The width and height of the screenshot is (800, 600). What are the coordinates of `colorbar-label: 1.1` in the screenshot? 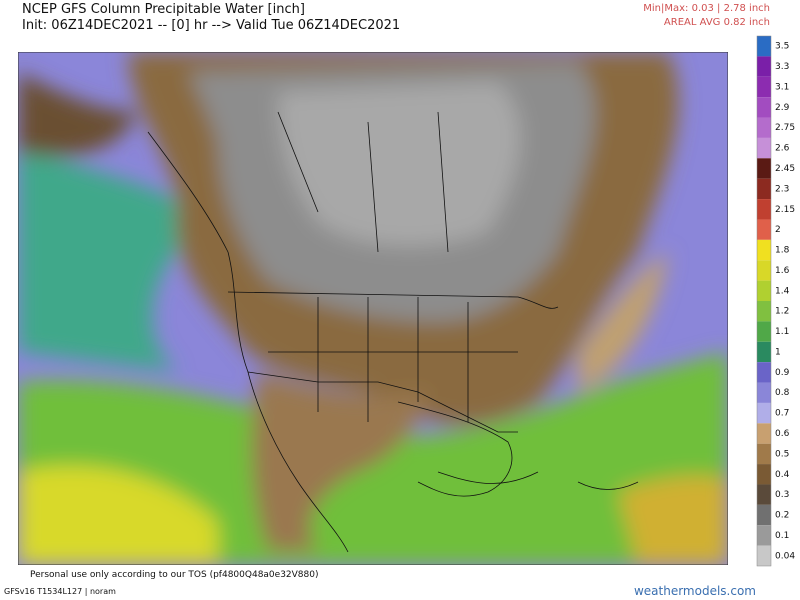 It's located at (782, 332).